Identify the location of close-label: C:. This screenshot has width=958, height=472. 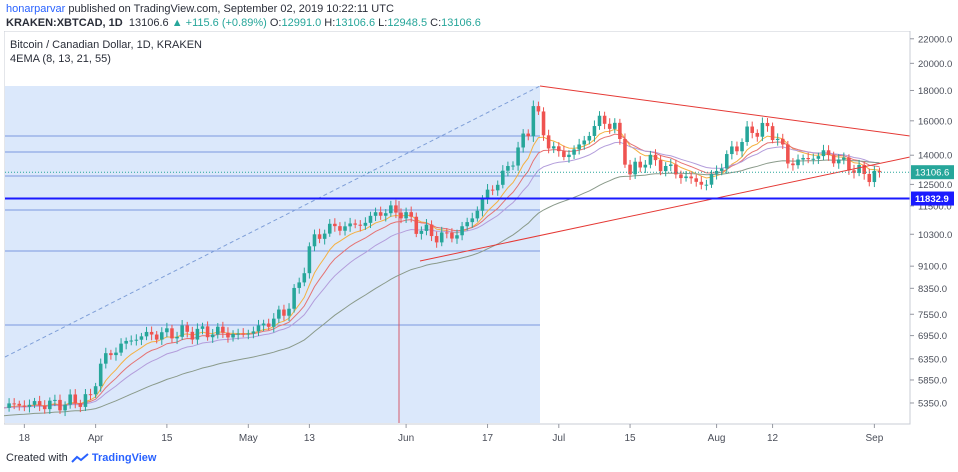
(436, 23).